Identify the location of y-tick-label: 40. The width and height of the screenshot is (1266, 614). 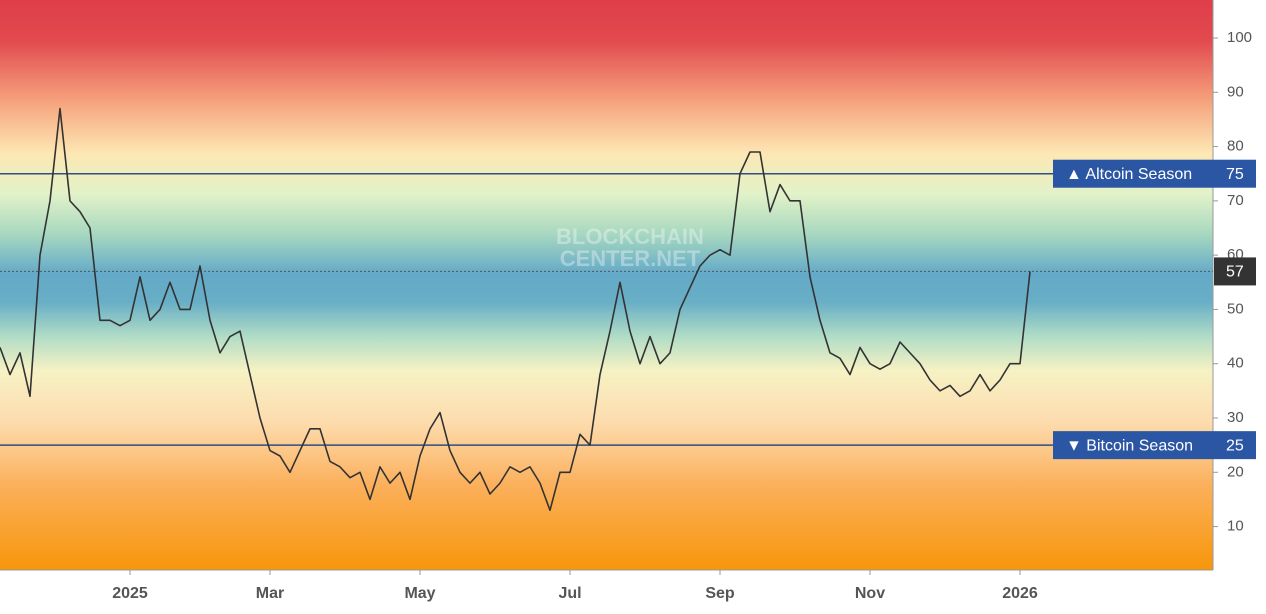
(1235, 363).